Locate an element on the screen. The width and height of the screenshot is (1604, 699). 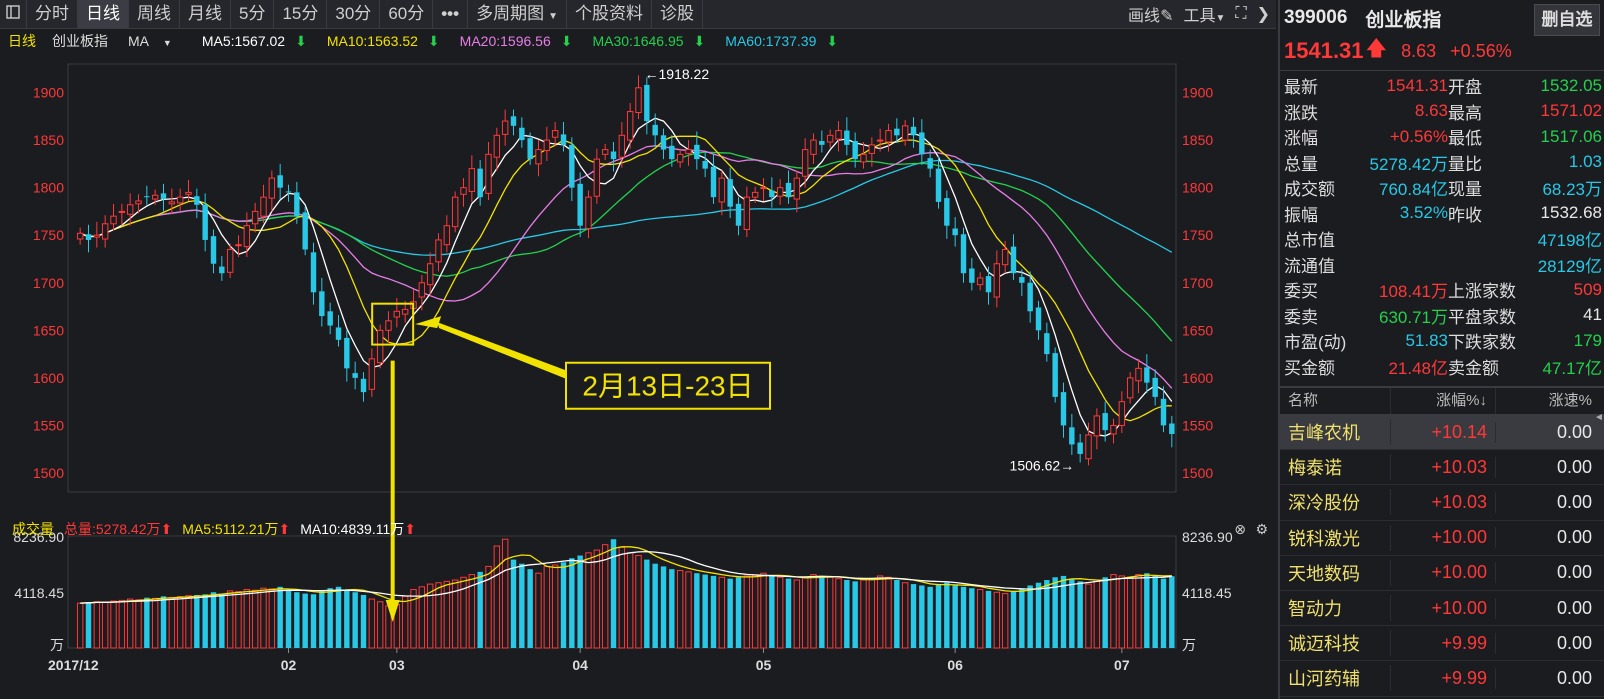
tab-period: 5分 is located at coordinates (253, 14).